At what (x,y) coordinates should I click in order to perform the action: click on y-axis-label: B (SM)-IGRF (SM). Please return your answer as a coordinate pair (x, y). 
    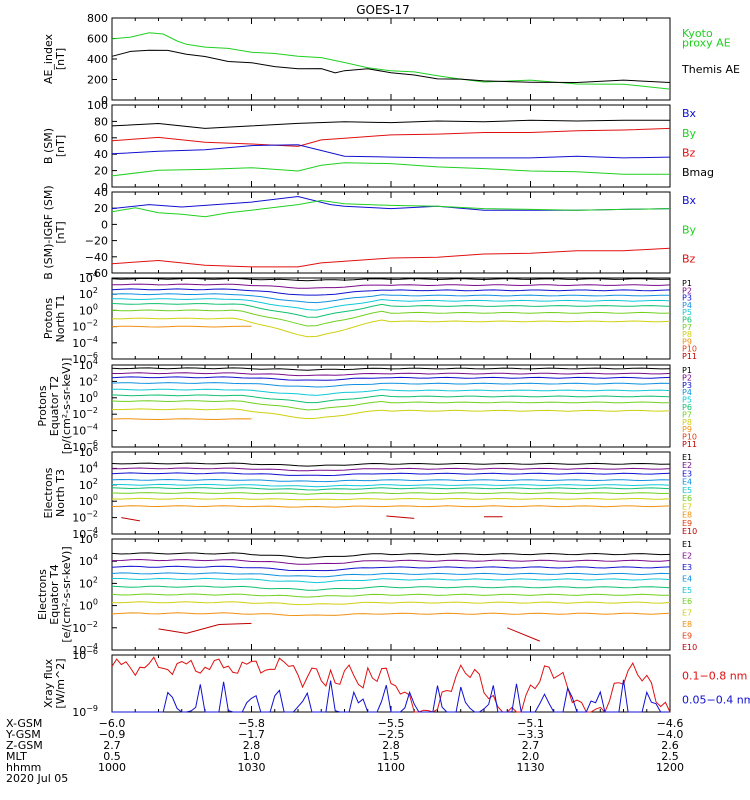
    Looking at the image, I should click on (48, 232).